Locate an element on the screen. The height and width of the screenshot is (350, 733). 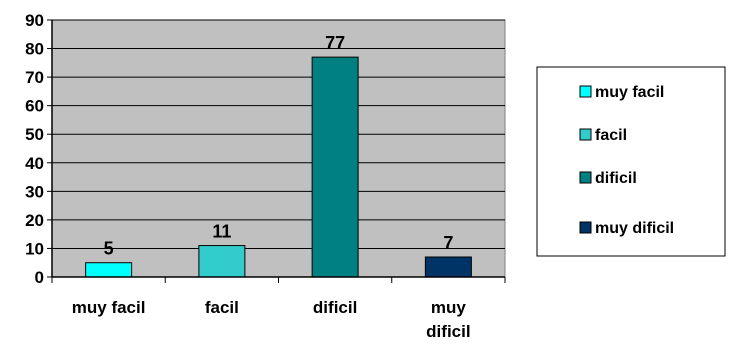
y-tick-label: 30 is located at coordinates (34, 191).